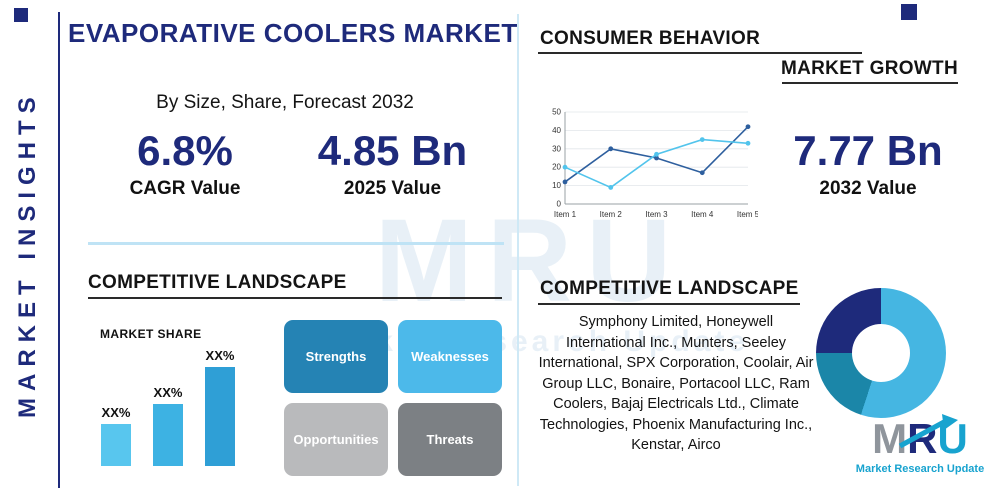  What do you see at coordinates (336, 439) in the screenshot?
I see `swot-box-opportunities: Opportunities` at bounding box center [336, 439].